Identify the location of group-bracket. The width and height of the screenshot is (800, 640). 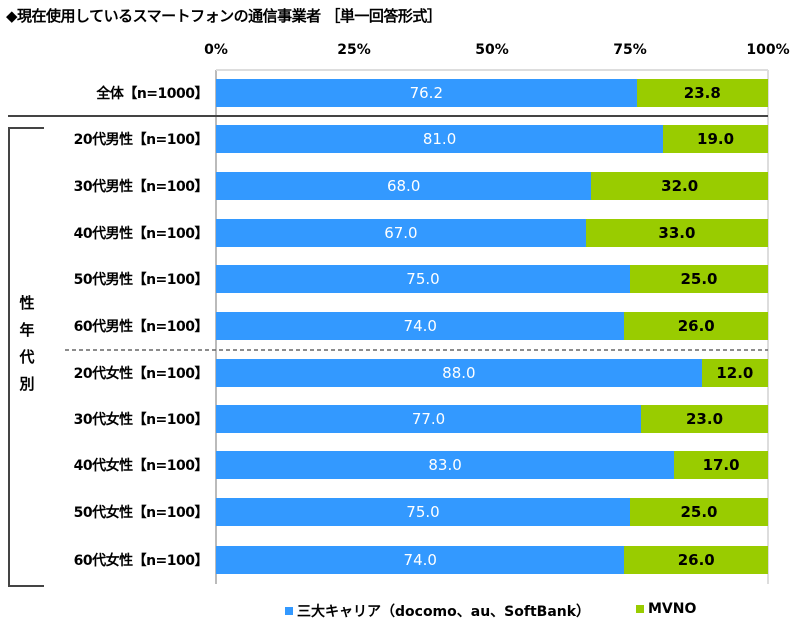
(26, 357).